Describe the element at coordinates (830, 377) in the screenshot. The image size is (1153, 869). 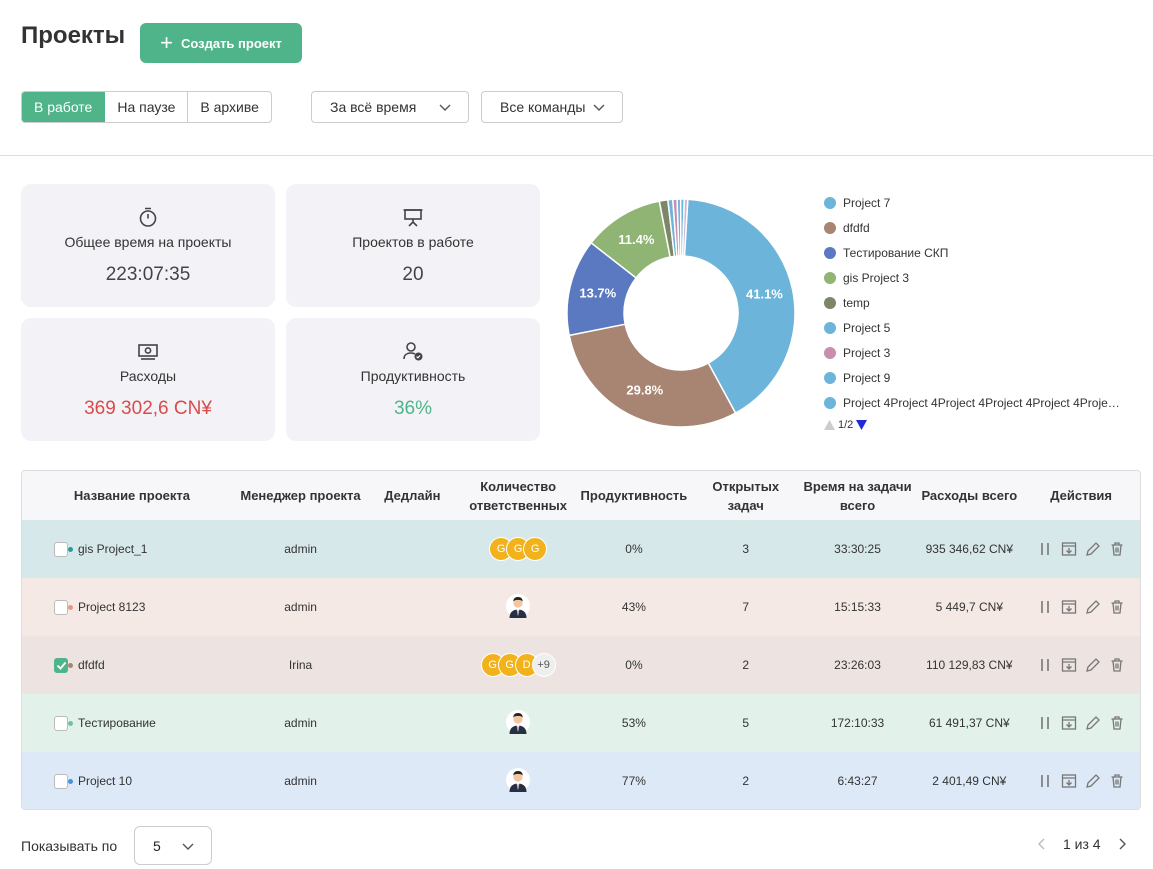
I see `legend-dot` at that location.